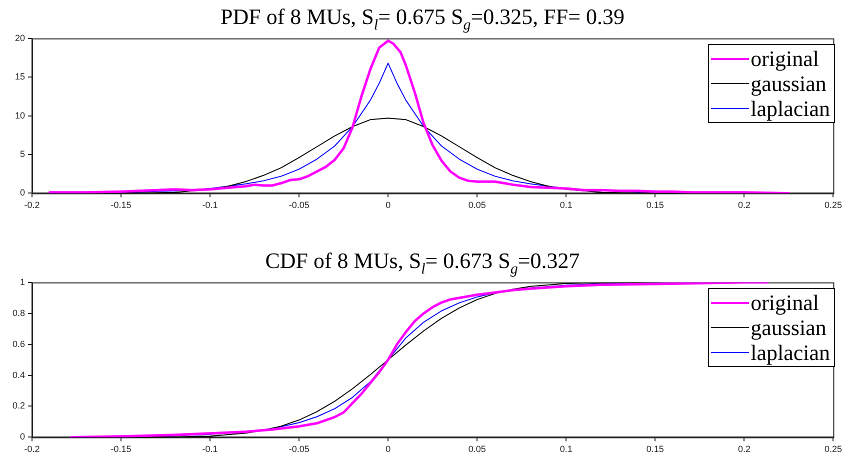  I want to click on y-tick-label: 20, so click(19, 37).